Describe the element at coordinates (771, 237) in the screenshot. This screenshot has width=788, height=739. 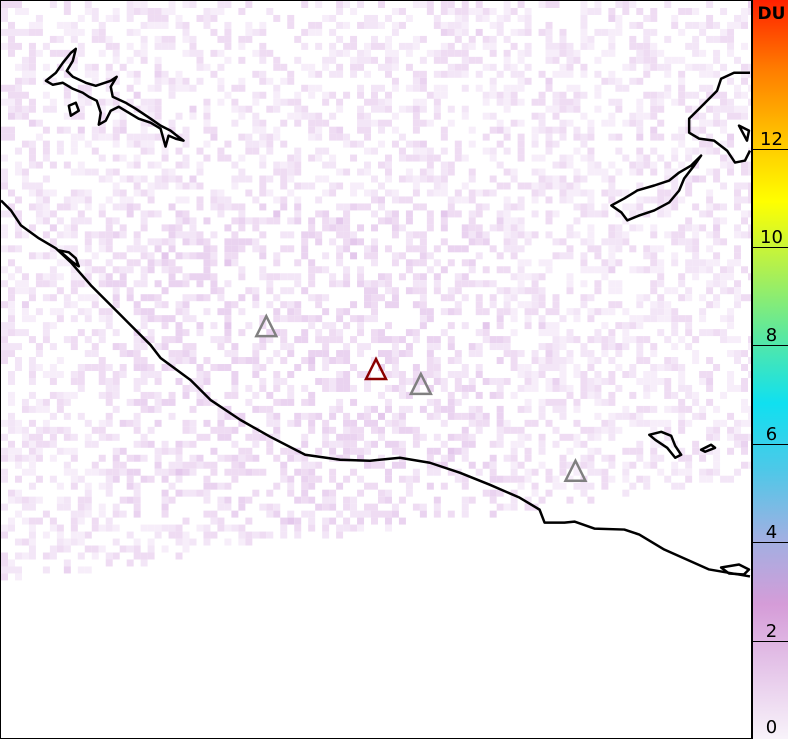
I see `colorbar-tick-label: 10` at that location.